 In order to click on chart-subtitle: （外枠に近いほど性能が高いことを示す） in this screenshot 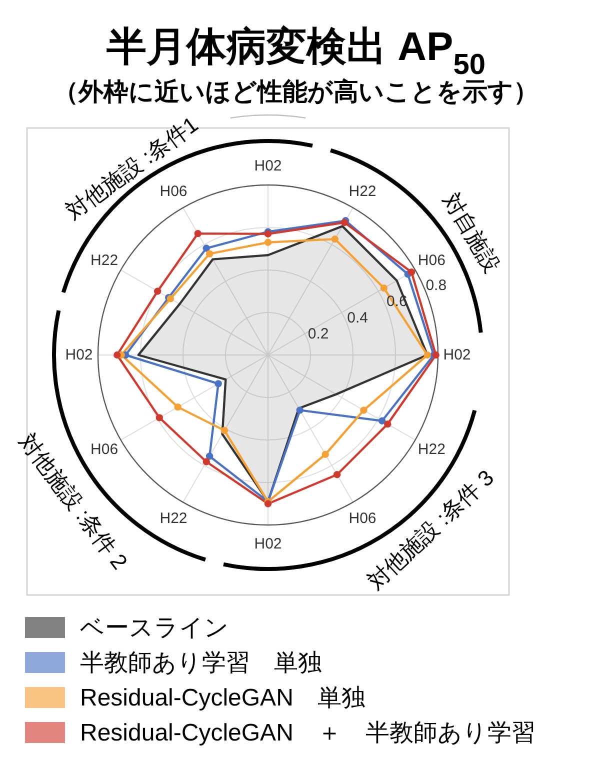, I will do `click(296, 92)`.